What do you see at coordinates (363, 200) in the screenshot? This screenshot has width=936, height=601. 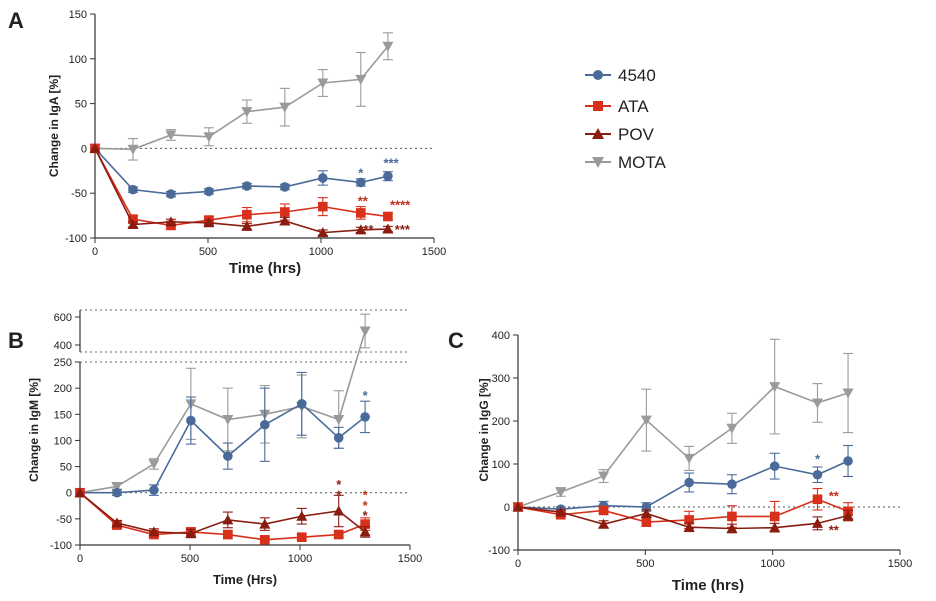 I see `panel-a-significance-label: **` at bounding box center [363, 200].